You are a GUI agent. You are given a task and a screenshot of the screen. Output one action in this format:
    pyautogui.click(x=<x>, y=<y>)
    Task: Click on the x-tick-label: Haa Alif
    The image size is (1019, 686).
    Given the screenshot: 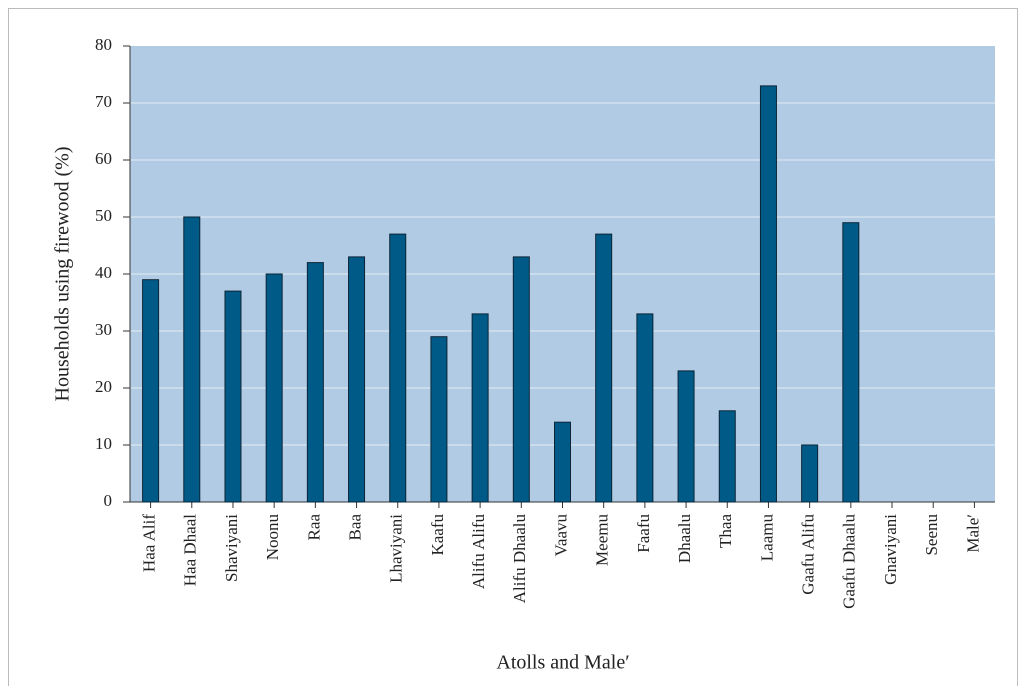 What is the action you would take?
    pyautogui.click(x=149, y=543)
    